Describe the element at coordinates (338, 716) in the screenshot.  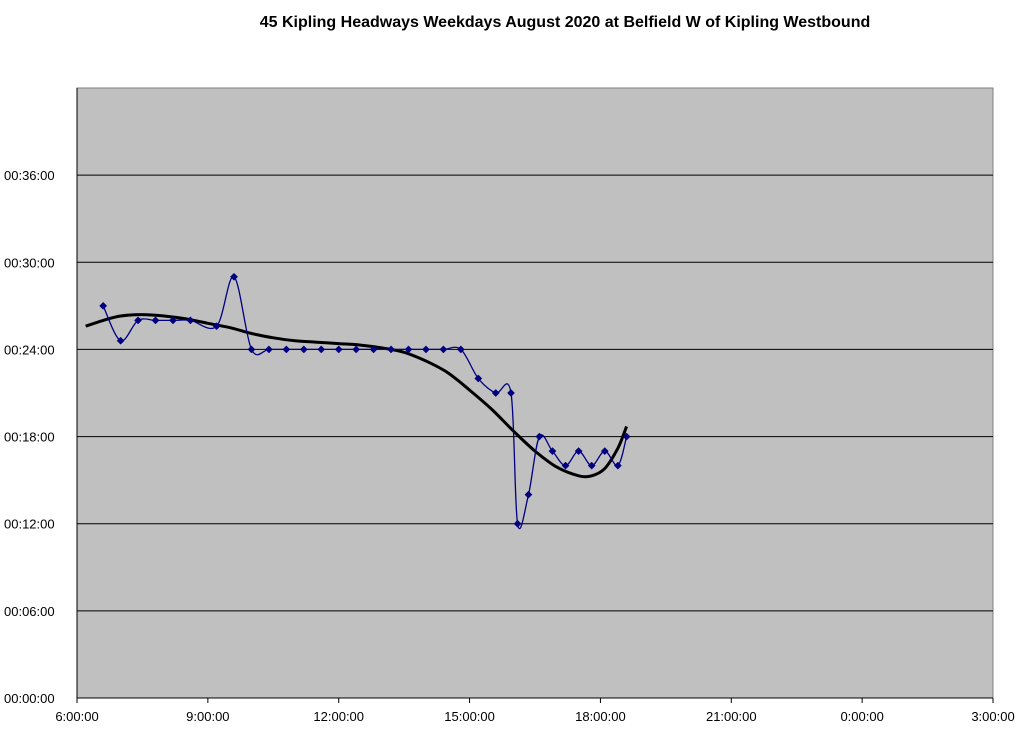
I see `x-tick-label: 12:00:00` at that location.